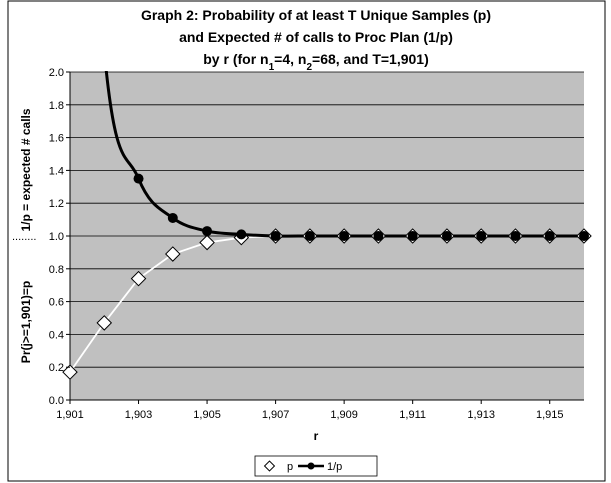 This screenshot has width=611, height=483. What do you see at coordinates (56, 237) in the screenshot?
I see `y-tick-label: 1.0` at bounding box center [56, 237].